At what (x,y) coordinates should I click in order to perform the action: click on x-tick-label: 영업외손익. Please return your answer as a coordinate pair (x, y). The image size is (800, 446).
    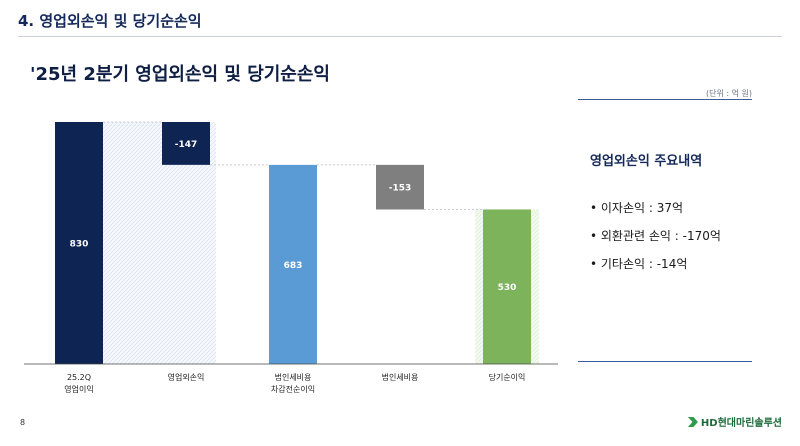
    Looking at the image, I should click on (186, 377).